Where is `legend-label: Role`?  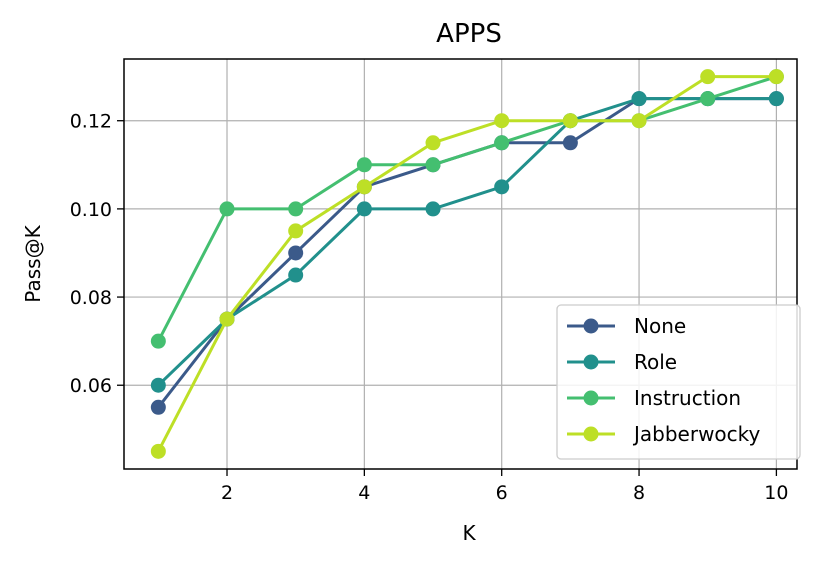
legend-label: Role is located at coordinates (655, 362).